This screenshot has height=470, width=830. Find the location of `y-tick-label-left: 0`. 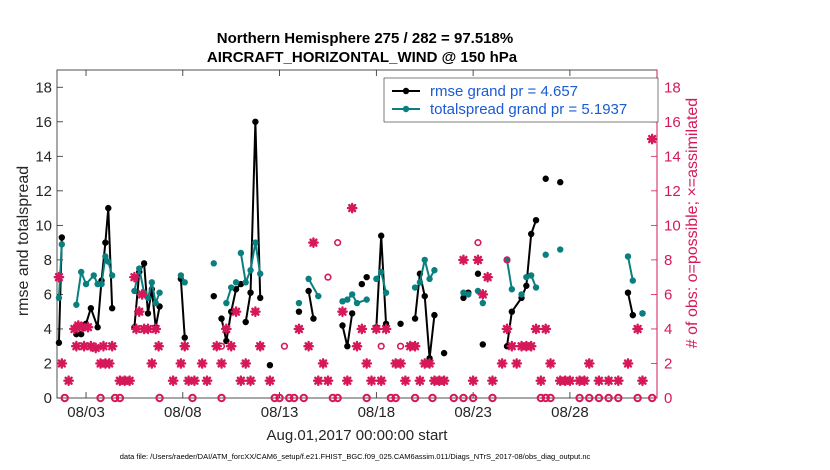

y-tick-label-left: 0 is located at coordinates (48, 398).